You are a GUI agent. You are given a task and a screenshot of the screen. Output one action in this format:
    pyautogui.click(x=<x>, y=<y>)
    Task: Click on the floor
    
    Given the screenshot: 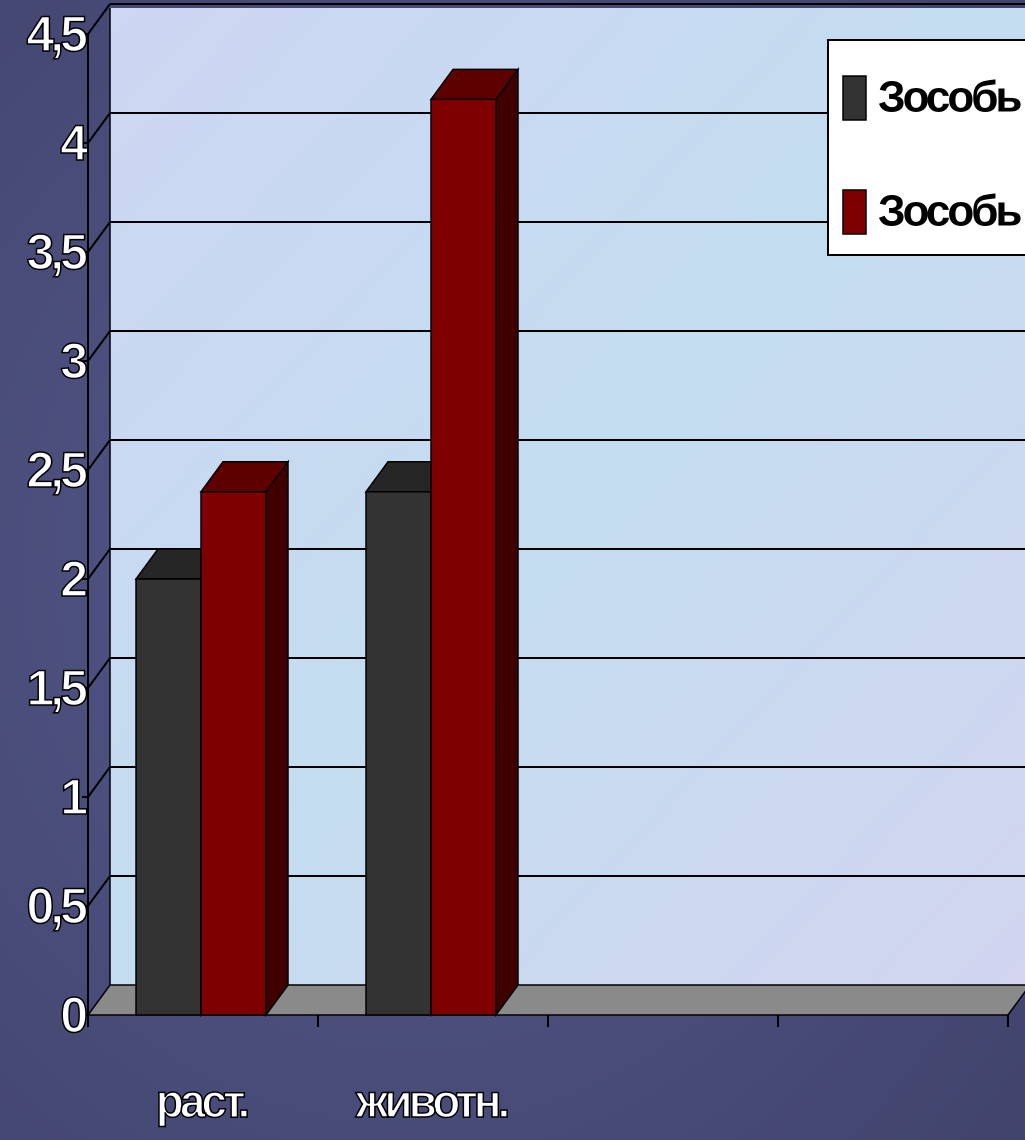 What is the action you would take?
    pyautogui.click(x=555, y=1000)
    